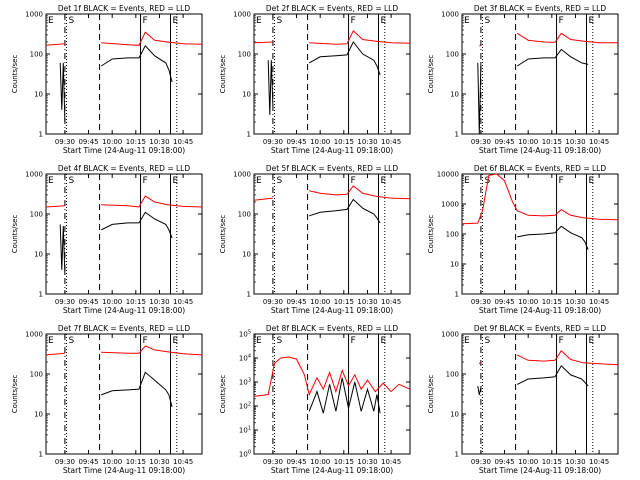 This screenshot has width=640, height=480. What do you see at coordinates (245, 334) in the screenshot?
I see `y-tick-label: 10⁵` at bounding box center [245, 334].